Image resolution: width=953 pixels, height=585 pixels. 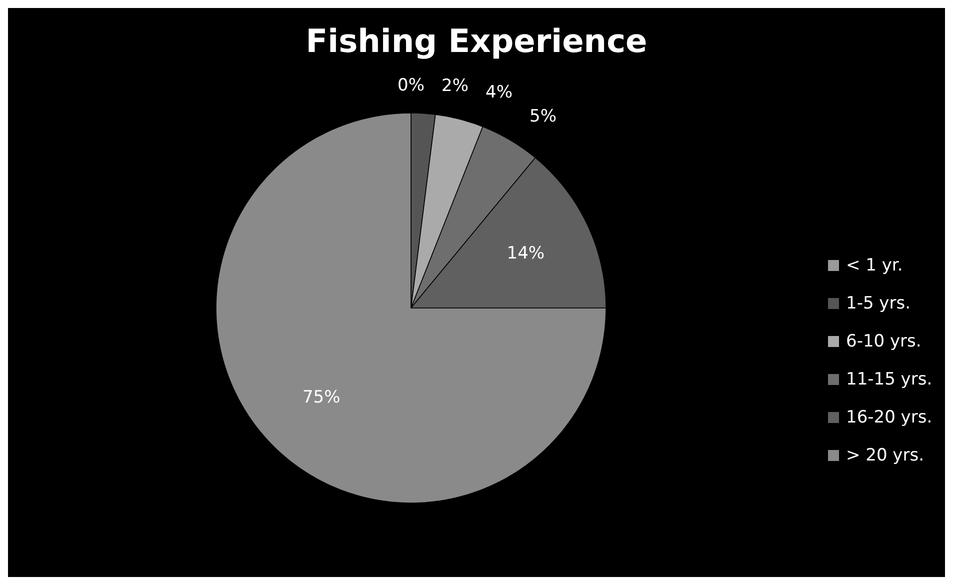 What do you see at coordinates (321, 397) in the screenshot?
I see `data-label: 75%` at bounding box center [321, 397].